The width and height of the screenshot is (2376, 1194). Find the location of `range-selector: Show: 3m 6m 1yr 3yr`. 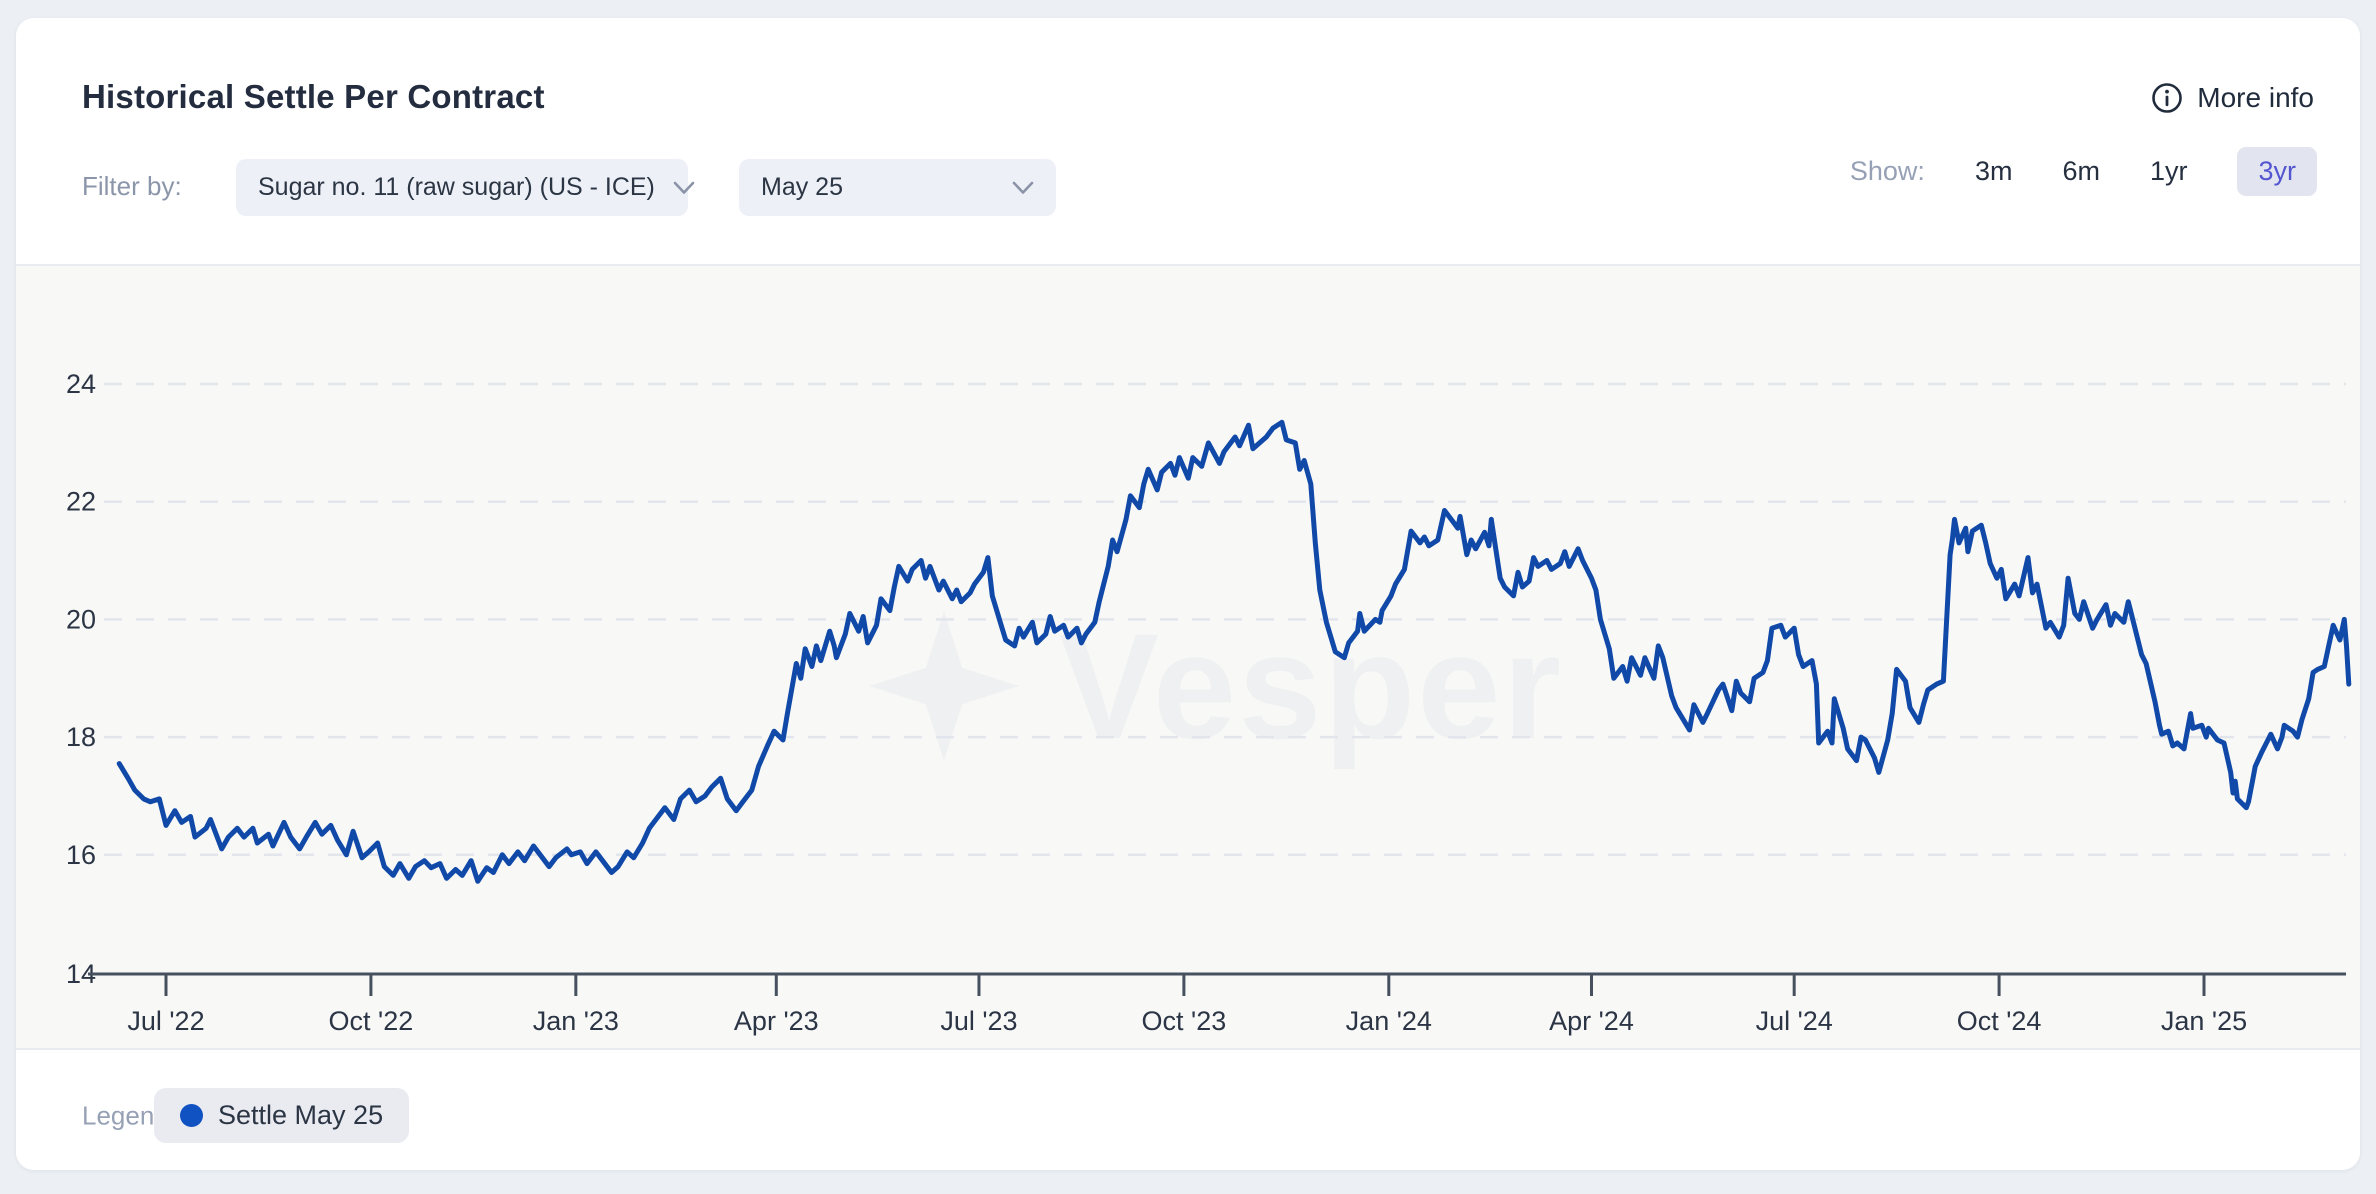

range-selector: Show: 3m 6m 1yr 3yr is located at coordinates (2083, 171).